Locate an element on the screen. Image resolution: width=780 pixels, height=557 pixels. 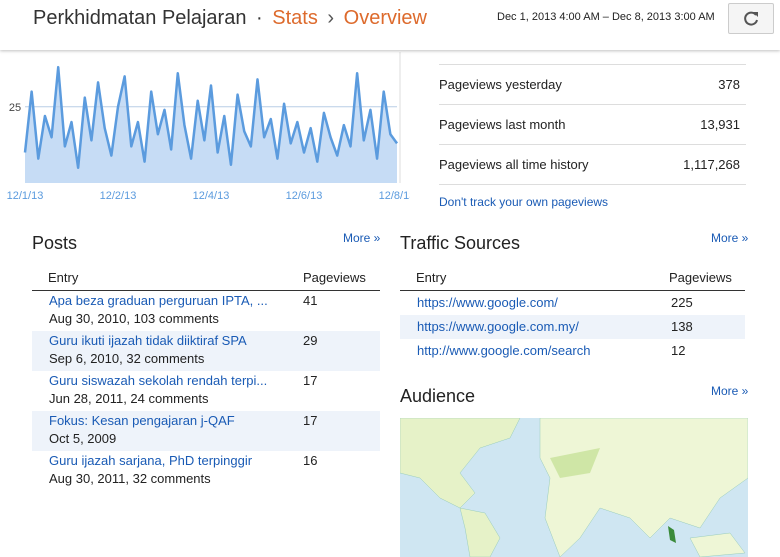
section-title: Audience is located at coordinates (438, 396).